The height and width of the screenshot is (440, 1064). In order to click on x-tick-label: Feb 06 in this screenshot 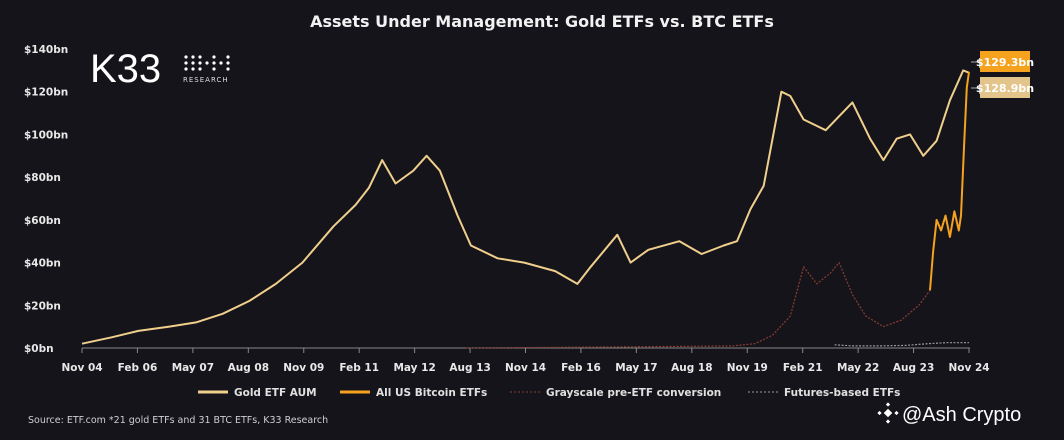, I will do `click(138, 368)`.